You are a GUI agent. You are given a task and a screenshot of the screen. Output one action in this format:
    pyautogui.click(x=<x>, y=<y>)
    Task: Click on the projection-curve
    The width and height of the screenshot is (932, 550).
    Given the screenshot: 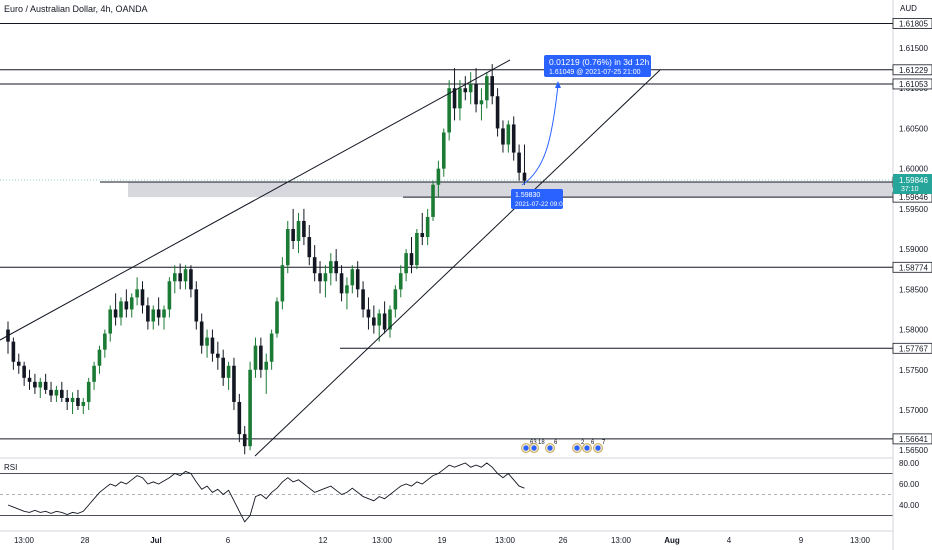 What is the action you would take?
    pyautogui.click(x=540, y=135)
    